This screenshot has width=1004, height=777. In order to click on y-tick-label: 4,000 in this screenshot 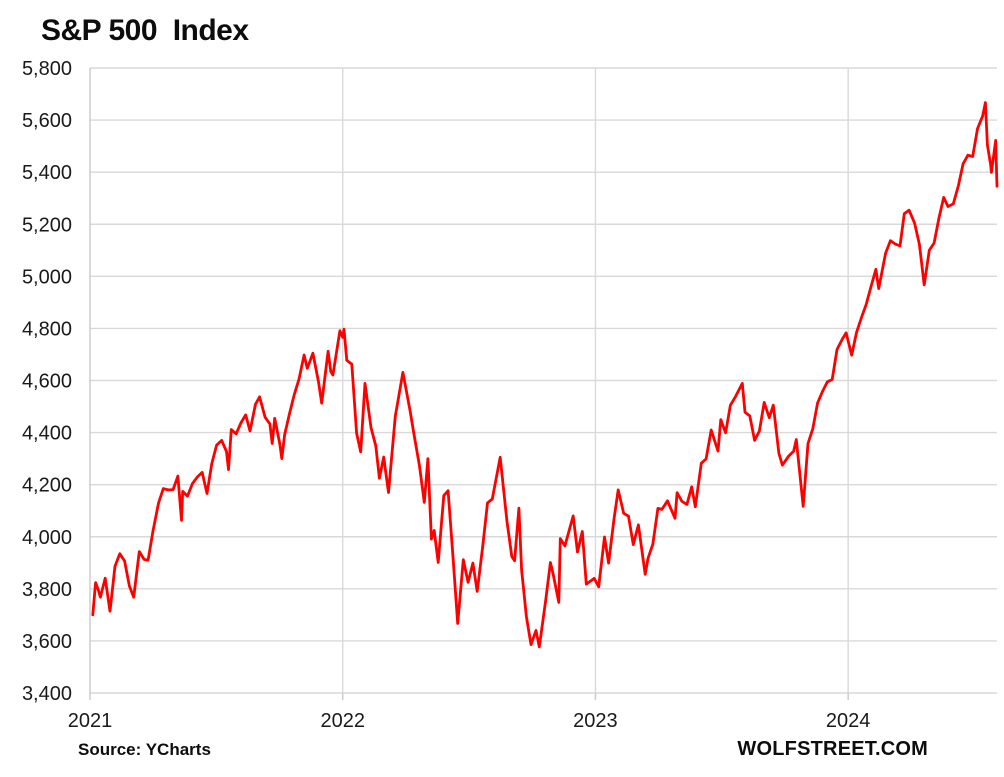, I will do `click(47, 538)`.